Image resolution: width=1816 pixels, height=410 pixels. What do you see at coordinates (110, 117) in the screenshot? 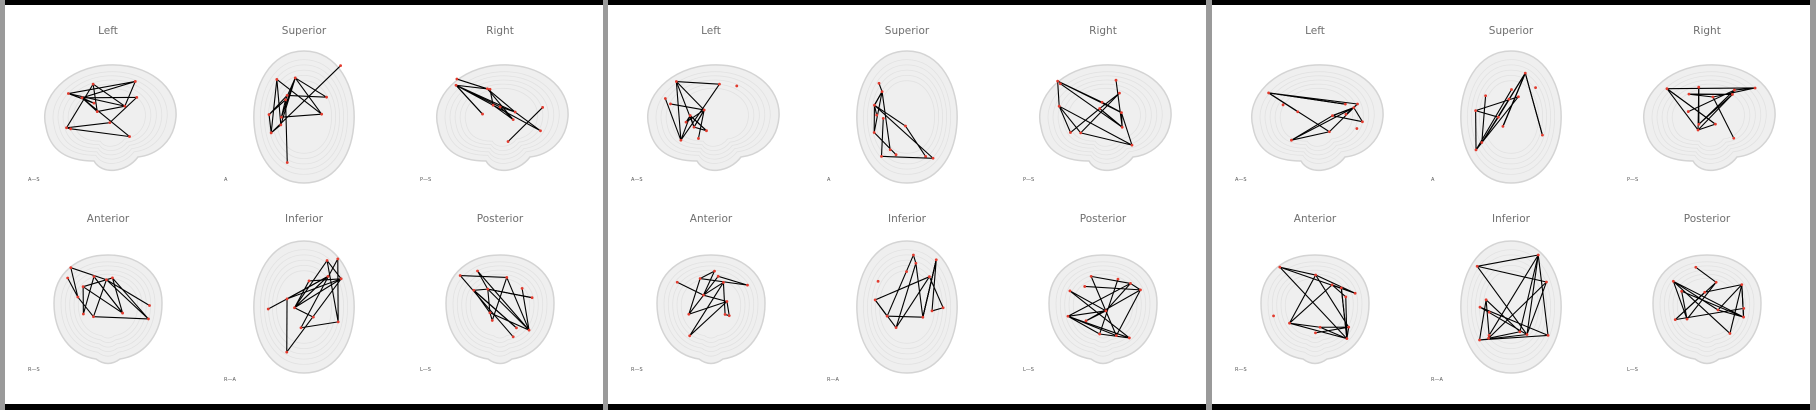
I see `brain-left` at bounding box center [110, 117].